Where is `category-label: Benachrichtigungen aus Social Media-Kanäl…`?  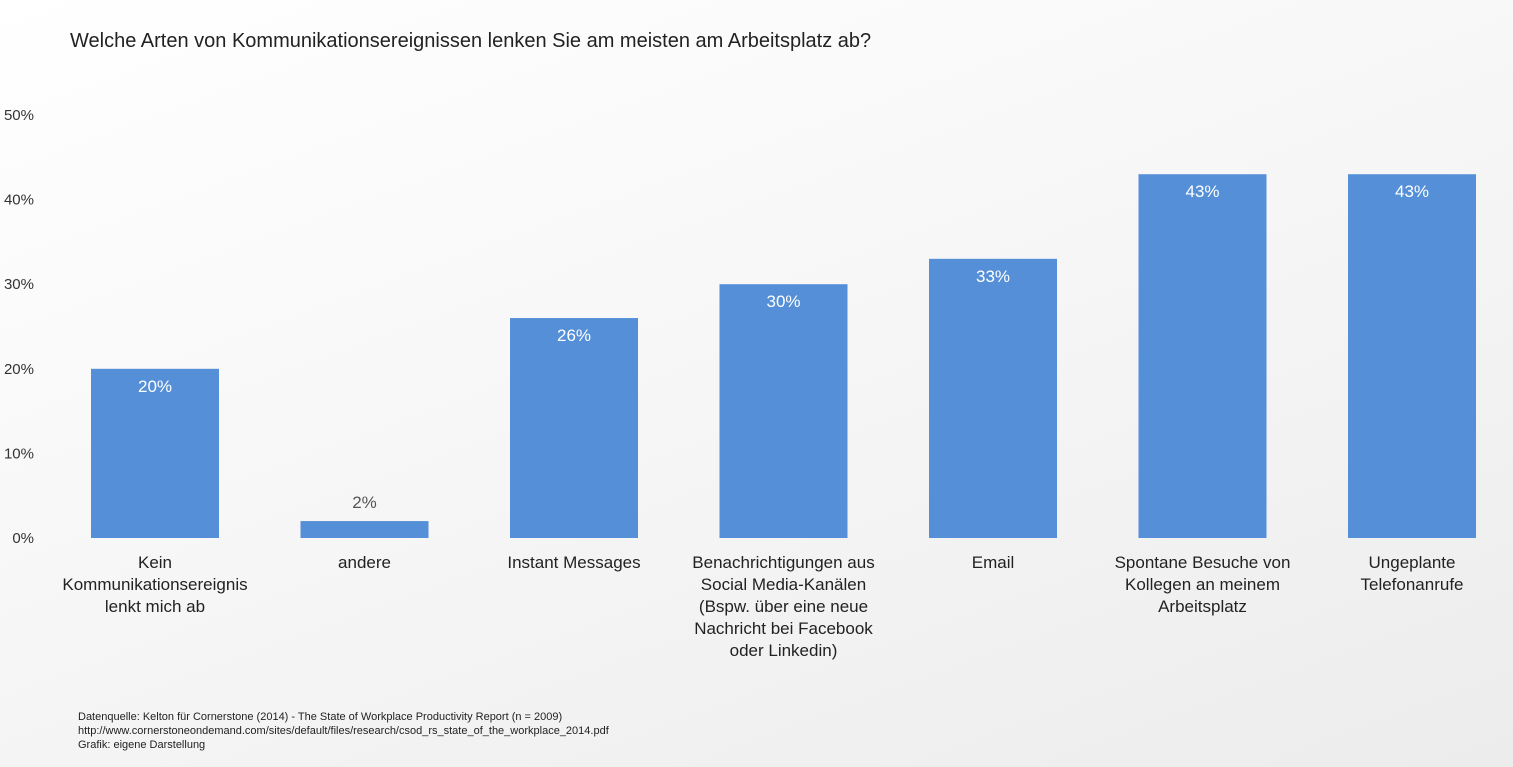
category-label: Benachrichtigungen aus Social Media-Kanäl… is located at coordinates (783, 606).